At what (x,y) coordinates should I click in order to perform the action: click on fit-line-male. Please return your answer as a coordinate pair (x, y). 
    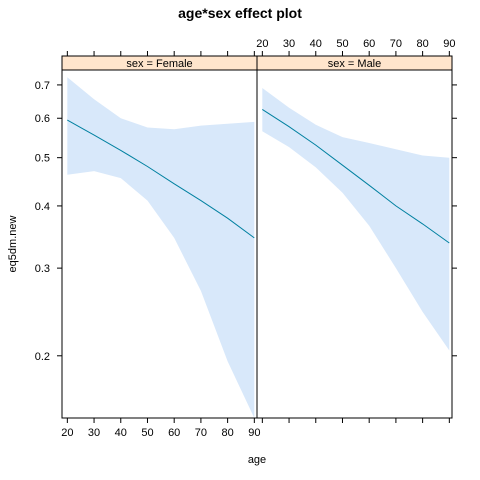
    Looking at the image, I should click on (356, 176).